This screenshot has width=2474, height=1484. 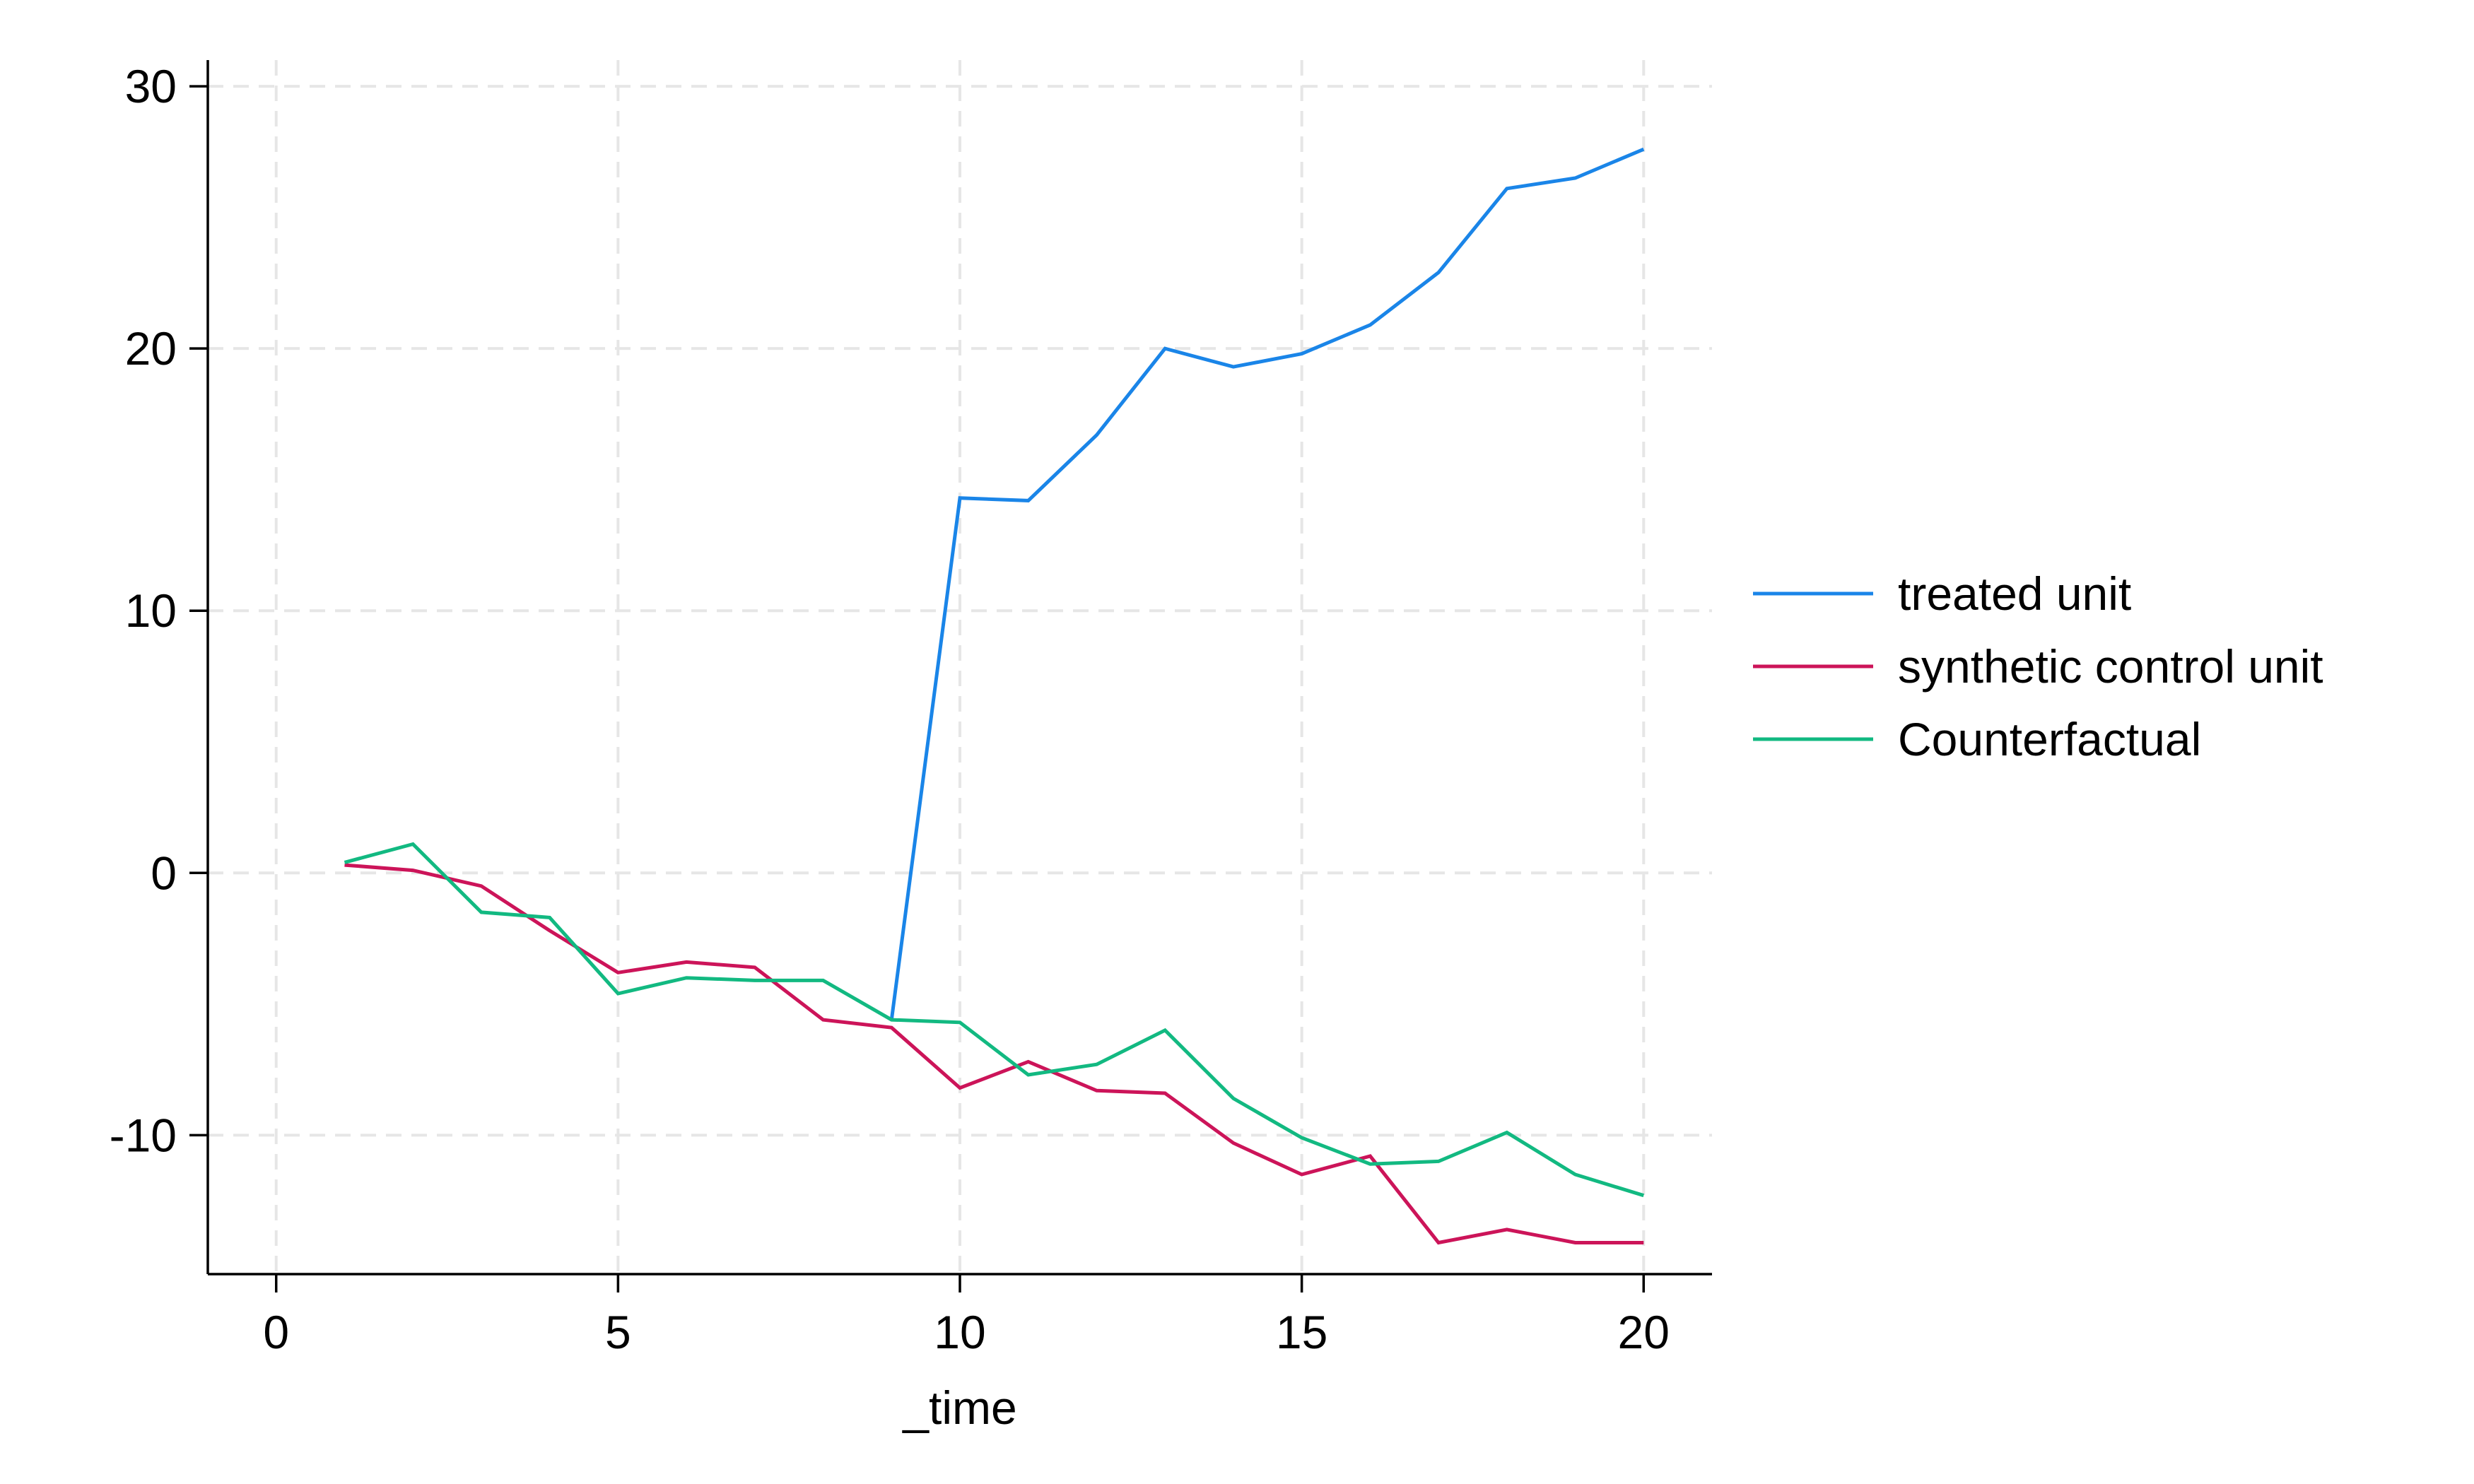 What do you see at coordinates (151, 348) in the screenshot?
I see `y-tick-label-3: 20` at bounding box center [151, 348].